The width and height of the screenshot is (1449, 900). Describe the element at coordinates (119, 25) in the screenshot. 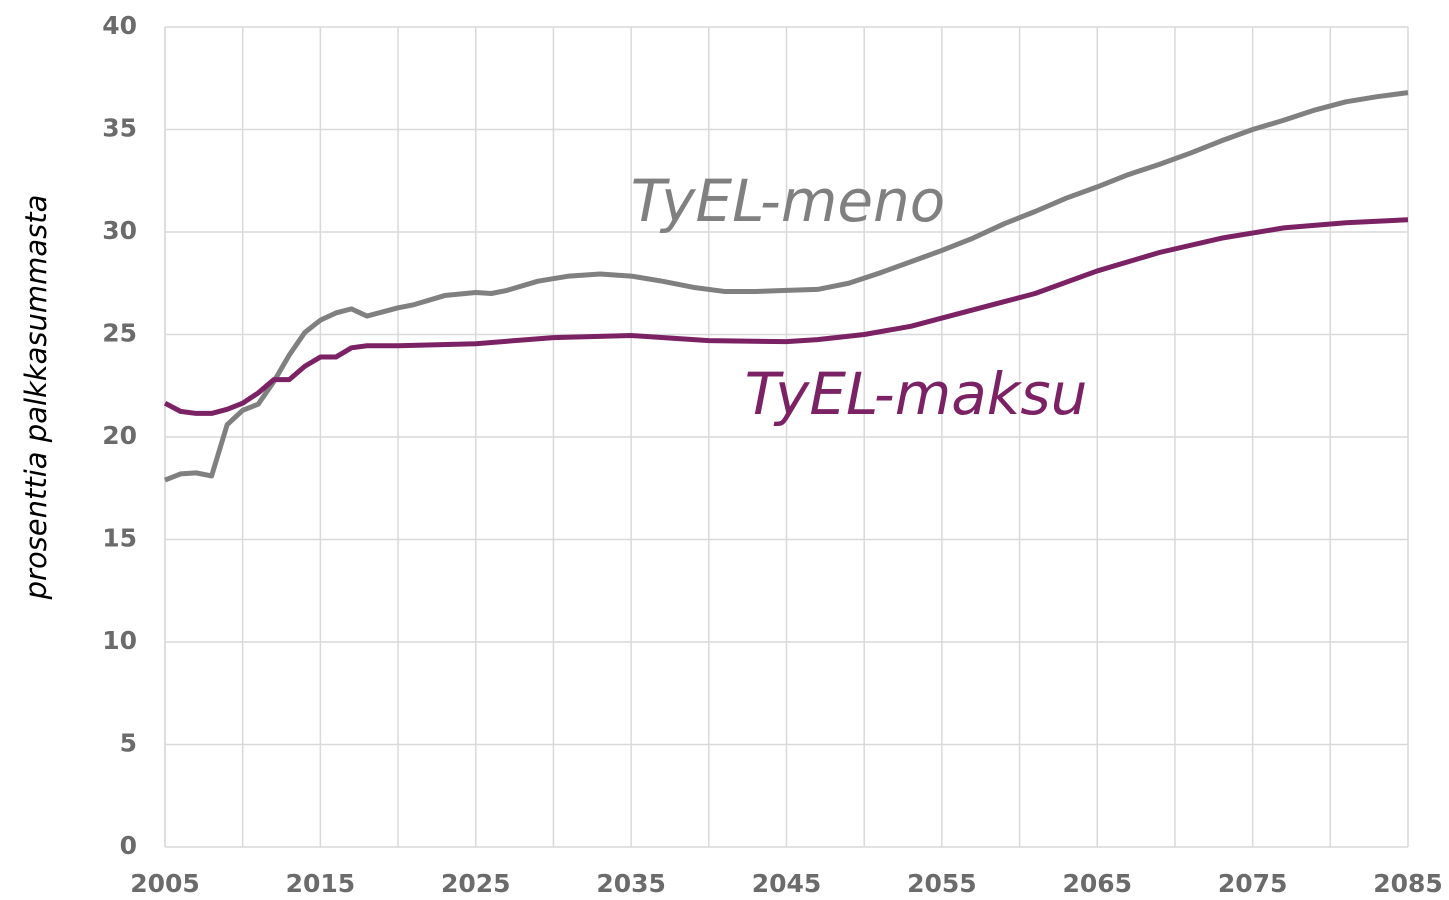

I see `y-tick-label: 40` at that location.